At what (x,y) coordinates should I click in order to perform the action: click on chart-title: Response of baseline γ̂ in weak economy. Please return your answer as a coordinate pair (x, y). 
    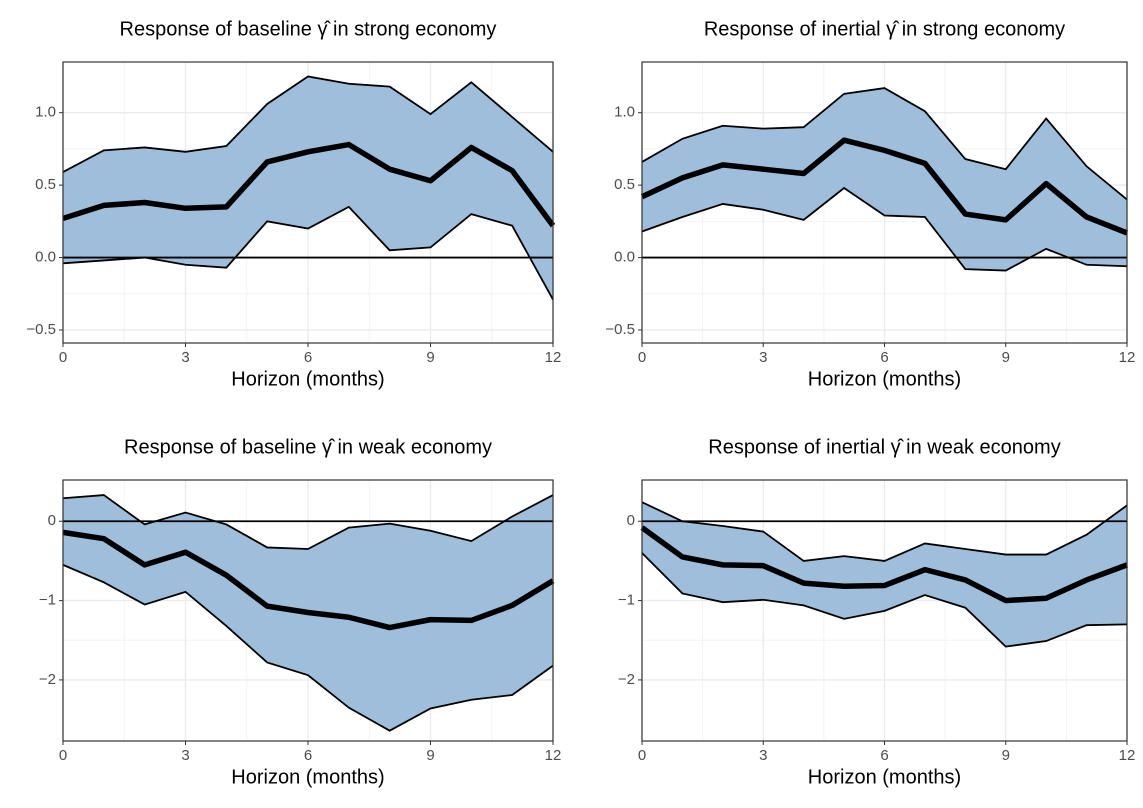
    Looking at the image, I should click on (308, 447).